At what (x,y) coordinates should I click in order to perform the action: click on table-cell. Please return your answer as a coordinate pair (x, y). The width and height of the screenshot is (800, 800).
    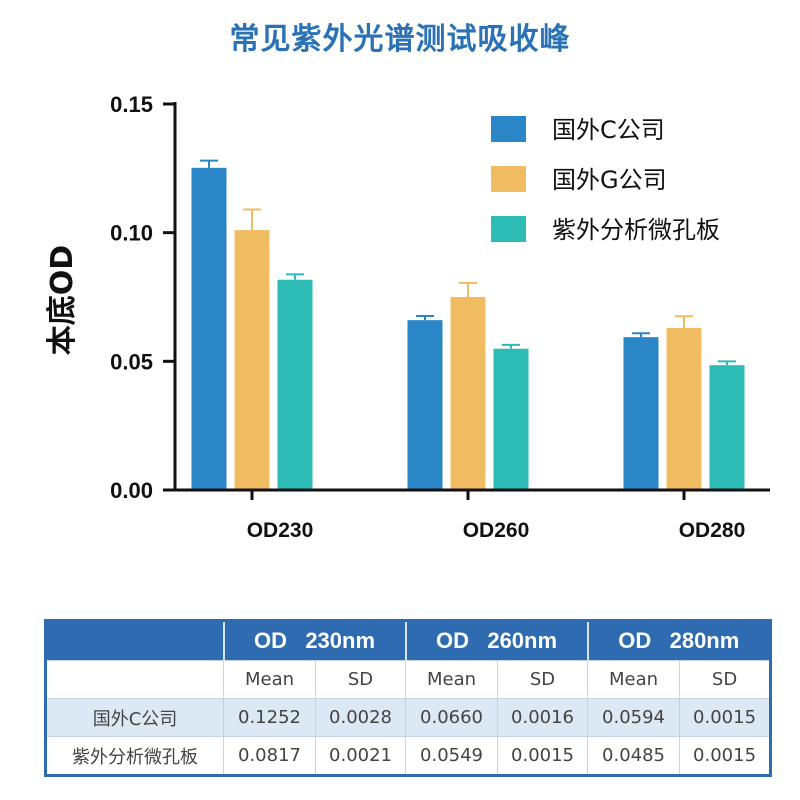
    Looking at the image, I should click on (134, 679).